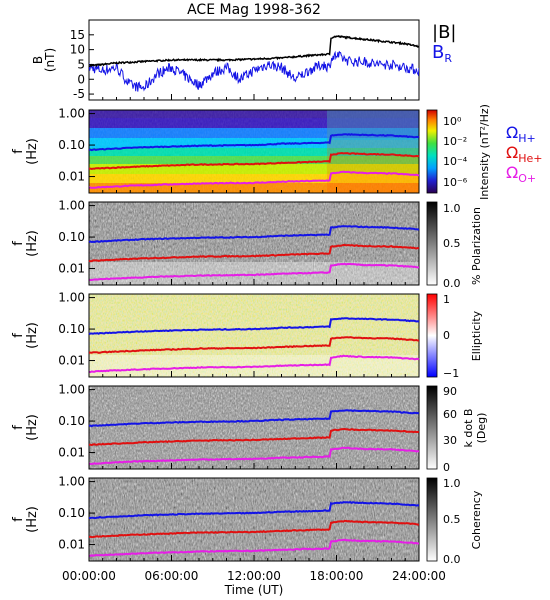  What do you see at coordinates (446, 299) in the screenshot?
I see `ellipticity-cbar-tick-0: 1` at bounding box center [446, 299].